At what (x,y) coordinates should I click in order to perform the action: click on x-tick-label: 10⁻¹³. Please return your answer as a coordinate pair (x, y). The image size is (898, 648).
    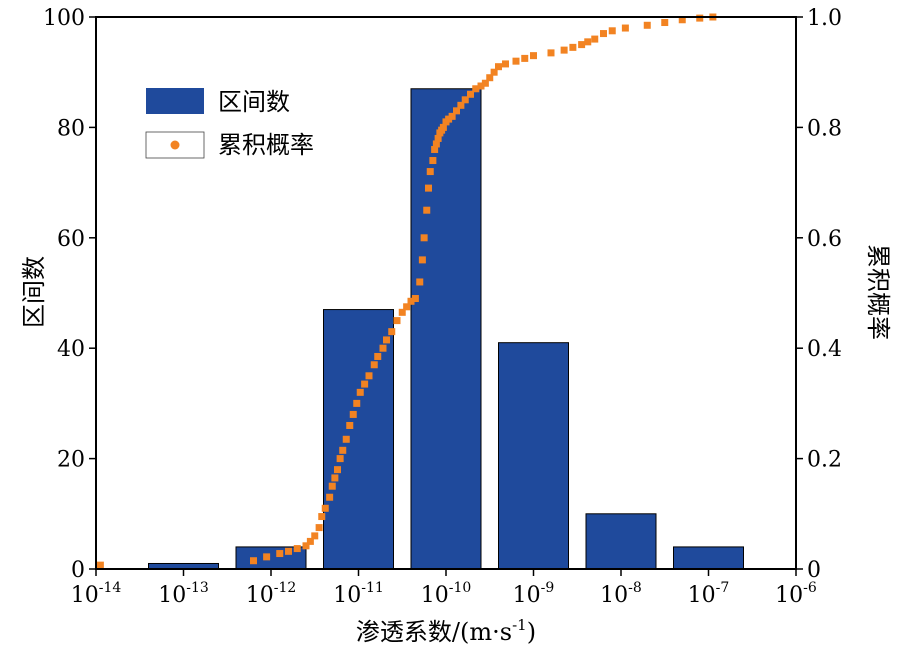
    Looking at the image, I should click on (183, 594).